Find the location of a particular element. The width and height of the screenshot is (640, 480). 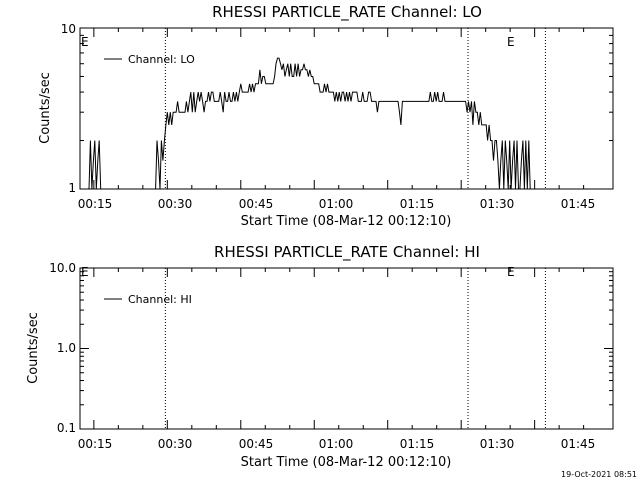

y-tick-label: 1.0 is located at coordinates (66, 348).